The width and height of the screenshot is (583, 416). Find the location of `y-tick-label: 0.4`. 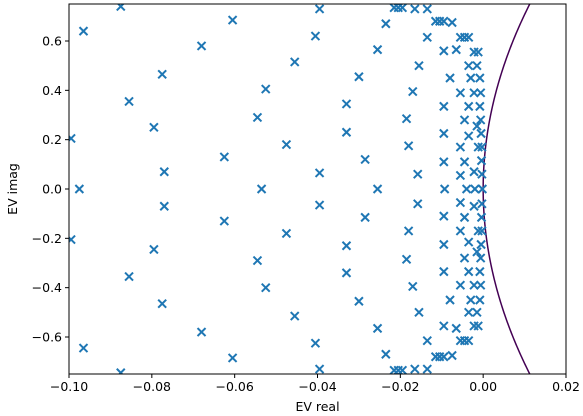

y-tick-label: 0.4 is located at coordinates (52, 90).